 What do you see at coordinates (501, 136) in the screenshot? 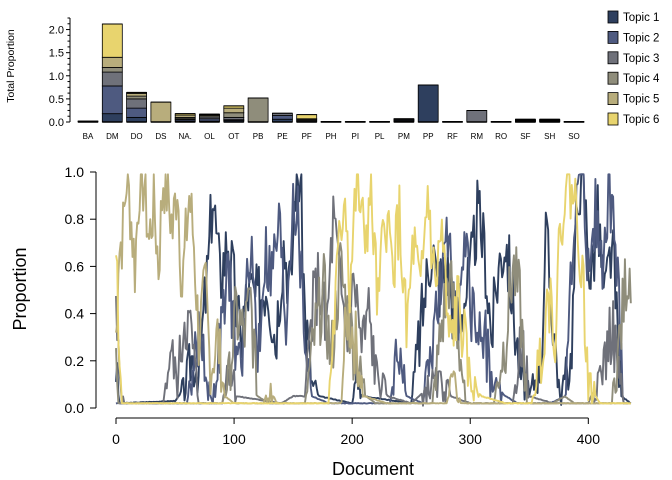
I see `bar-x-tick-label: RO` at bounding box center [501, 136].